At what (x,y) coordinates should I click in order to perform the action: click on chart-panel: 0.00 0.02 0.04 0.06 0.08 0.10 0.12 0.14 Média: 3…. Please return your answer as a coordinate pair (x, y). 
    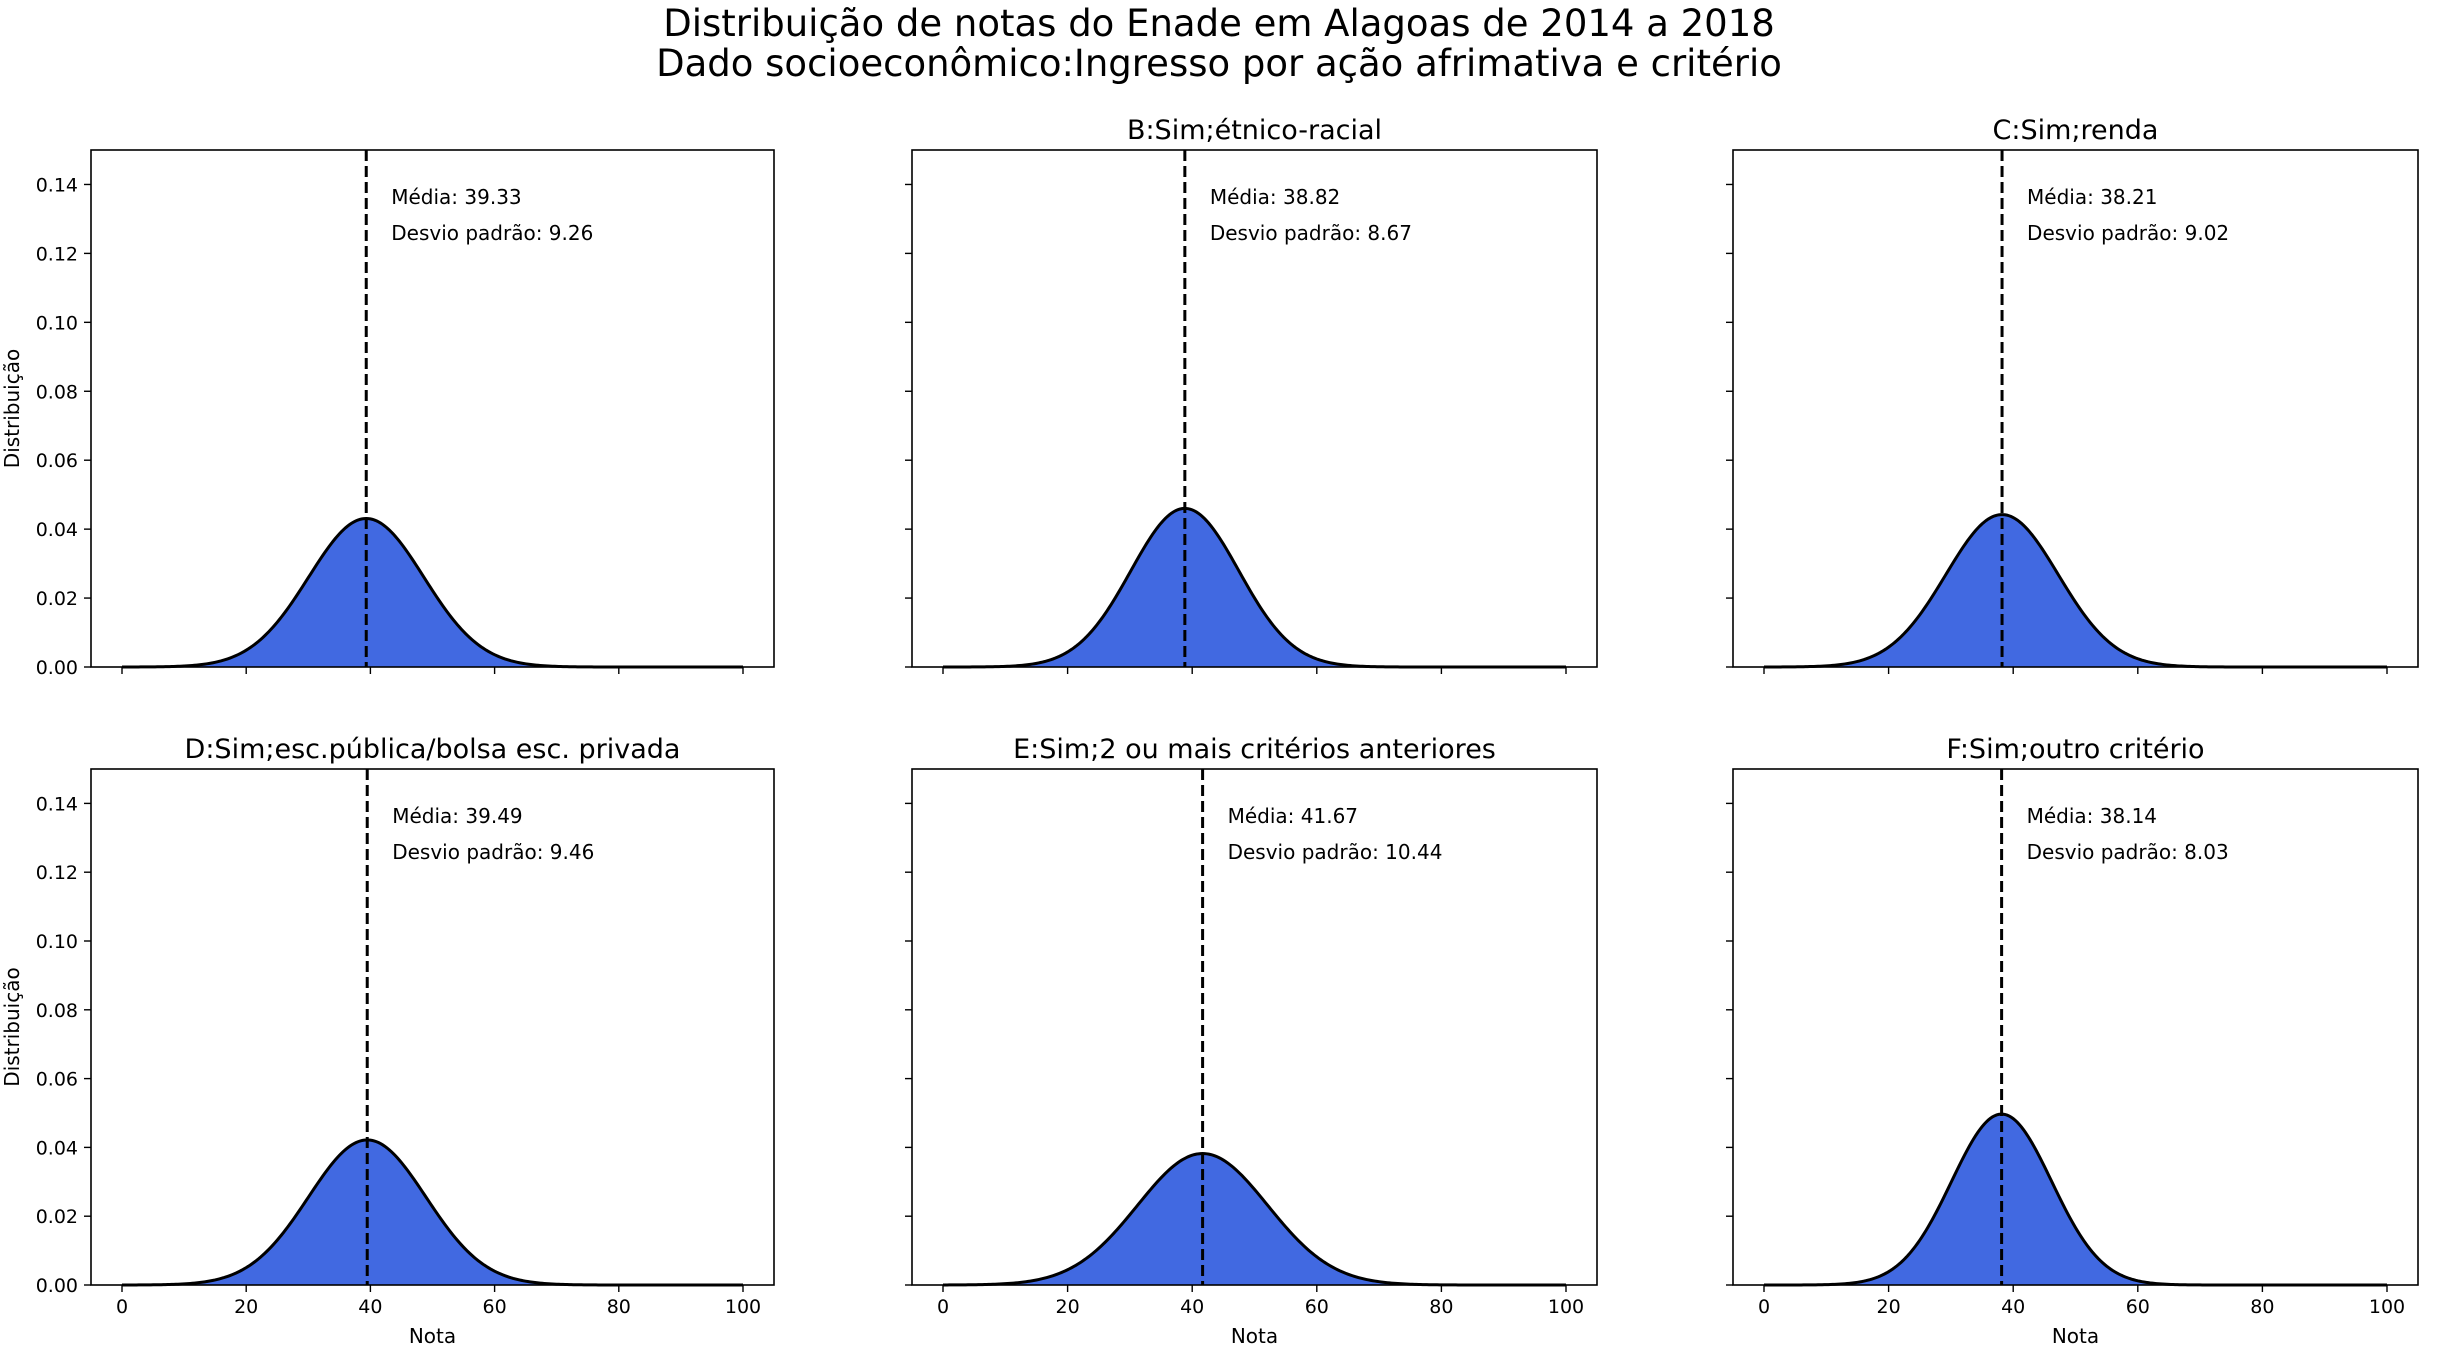
    Looking at the image, I should click on (387, 414).